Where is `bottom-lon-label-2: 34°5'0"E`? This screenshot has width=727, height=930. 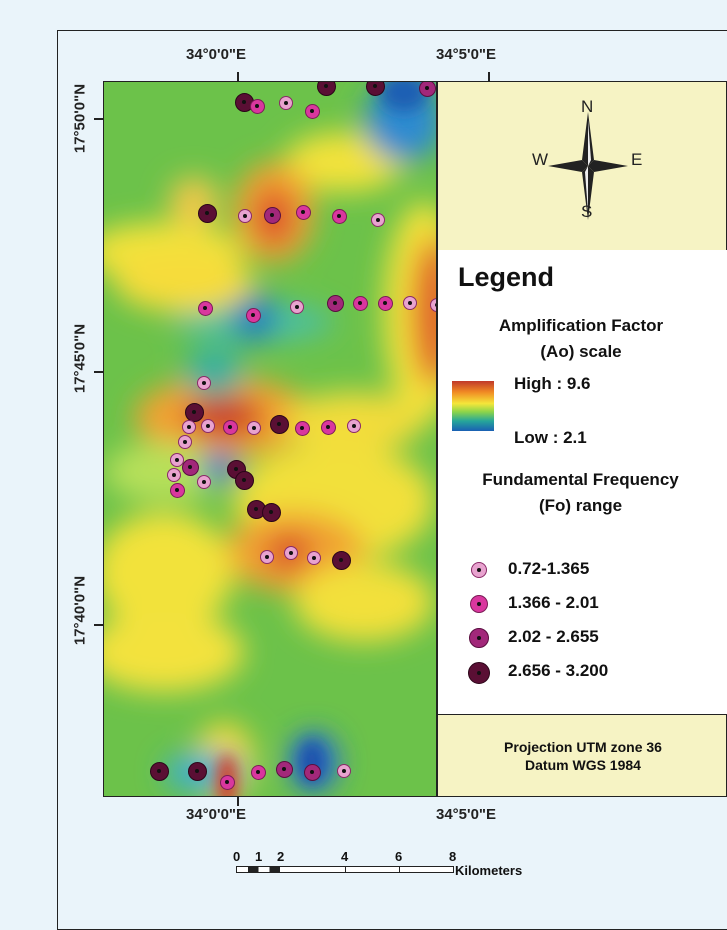
bottom-lon-label-2: 34°5'0"E is located at coordinates (466, 814).